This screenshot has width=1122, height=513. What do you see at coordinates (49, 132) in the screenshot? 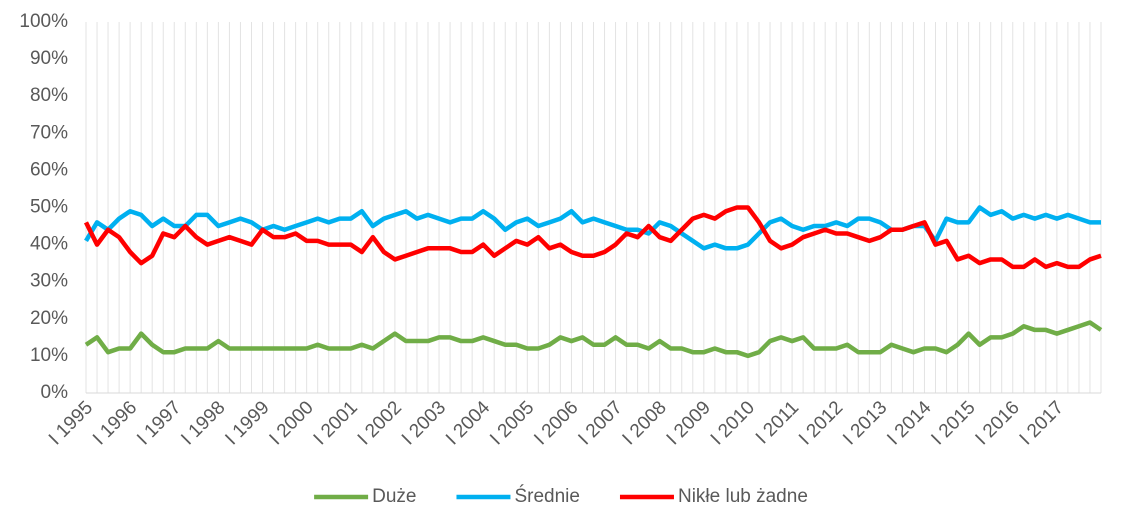
I see `y-tick-label: 70%` at bounding box center [49, 132].